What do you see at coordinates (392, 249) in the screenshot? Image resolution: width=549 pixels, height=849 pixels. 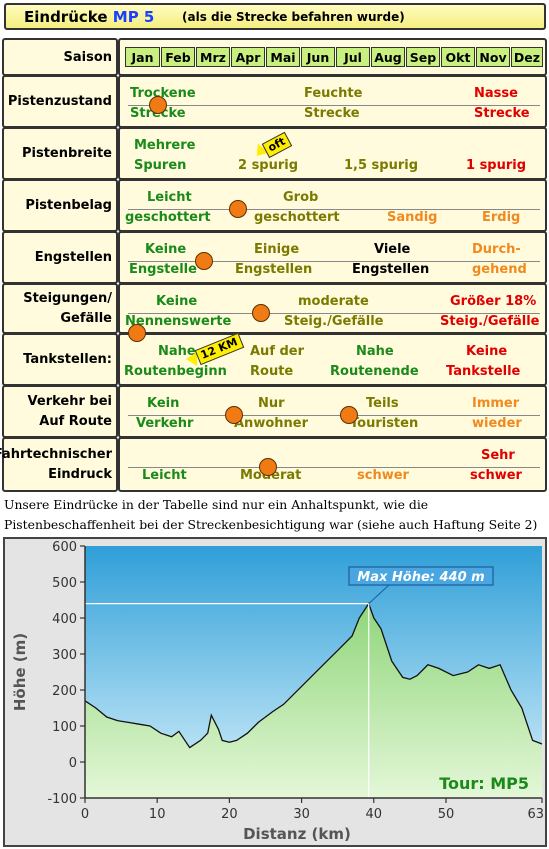 I see `row-option-line1: Viele` at bounding box center [392, 249].